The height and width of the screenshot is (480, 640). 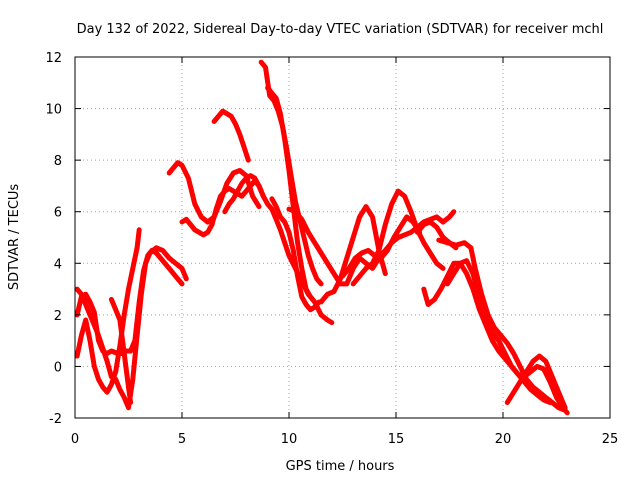 What do you see at coordinates (610, 439) in the screenshot?
I see `x-tick-label: 25` at bounding box center [610, 439].